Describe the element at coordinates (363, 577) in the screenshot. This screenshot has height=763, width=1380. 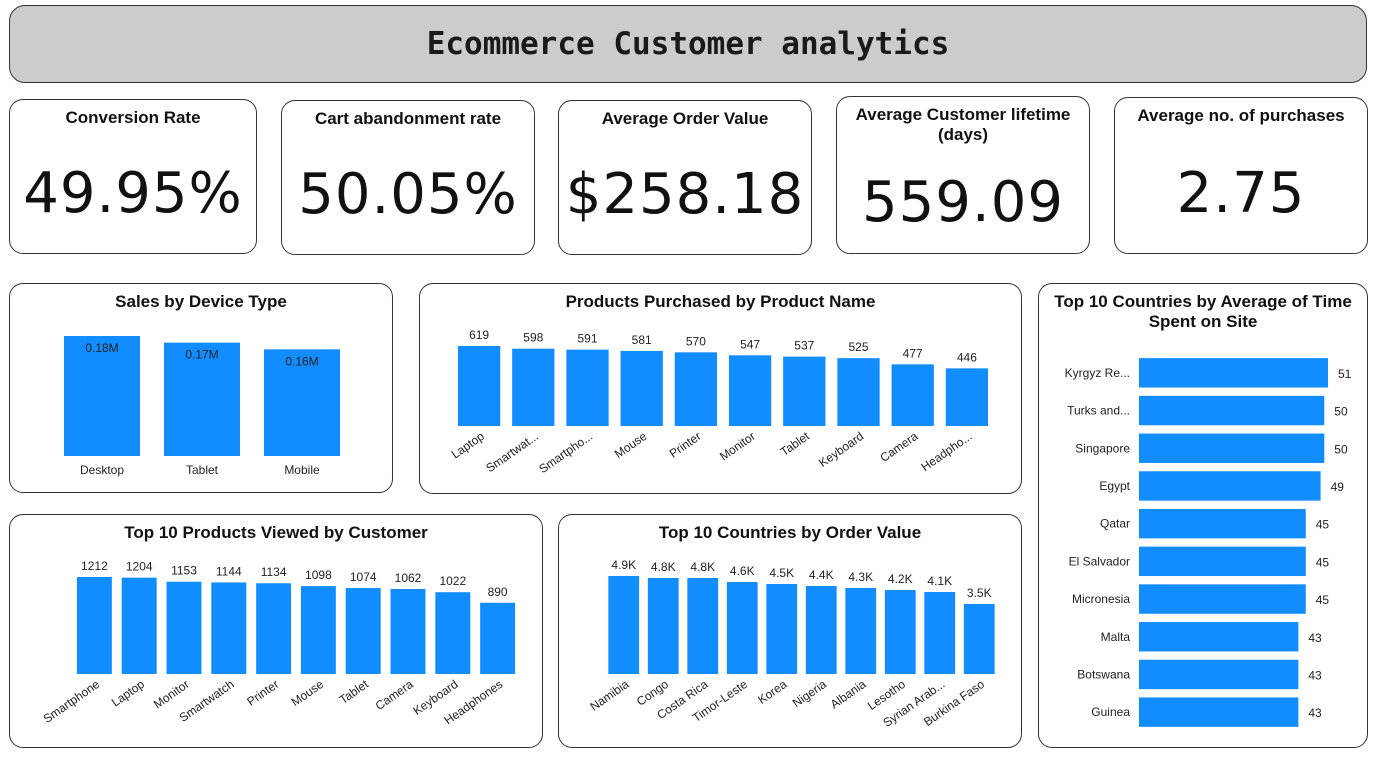
I see `data-label: 1074` at that location.